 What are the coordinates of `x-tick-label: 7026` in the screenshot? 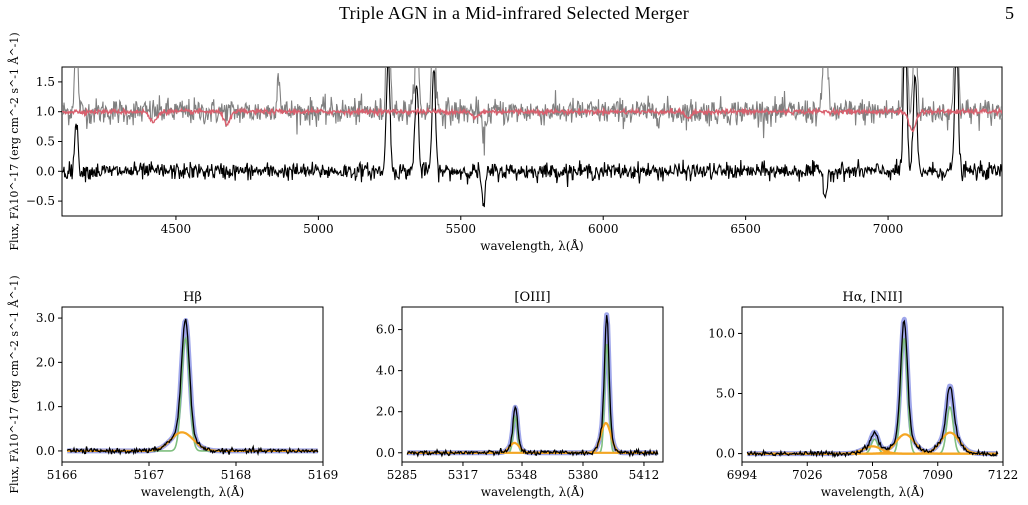 It's located at (807, 475).